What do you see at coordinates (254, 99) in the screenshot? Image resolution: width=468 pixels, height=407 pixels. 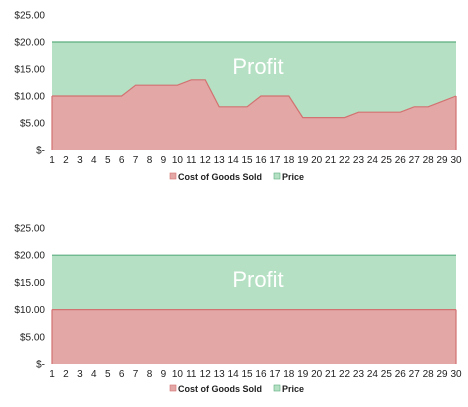 I see `cogs-line` at bounding box center [254, 99].